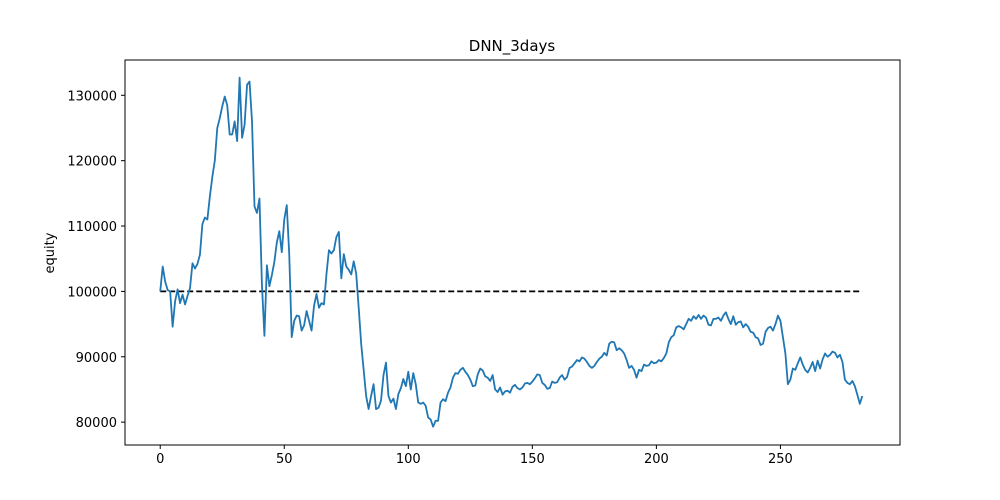  I want to click on x-tick-label: 0, so click(160, 459).